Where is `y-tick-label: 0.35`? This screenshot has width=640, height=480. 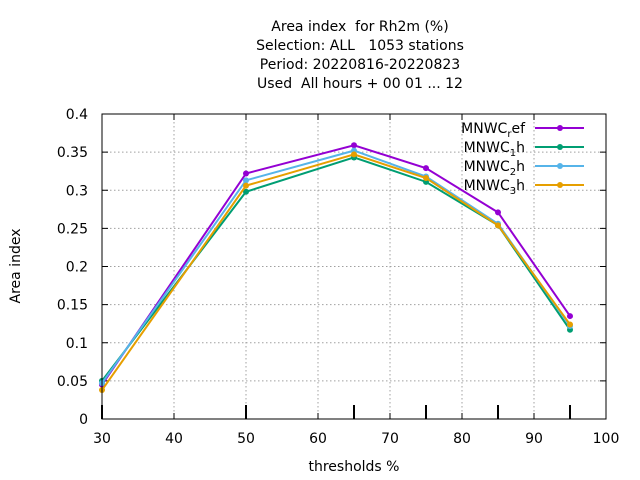
y-tick-label: 0.35 is located at coordinates (72, 153).